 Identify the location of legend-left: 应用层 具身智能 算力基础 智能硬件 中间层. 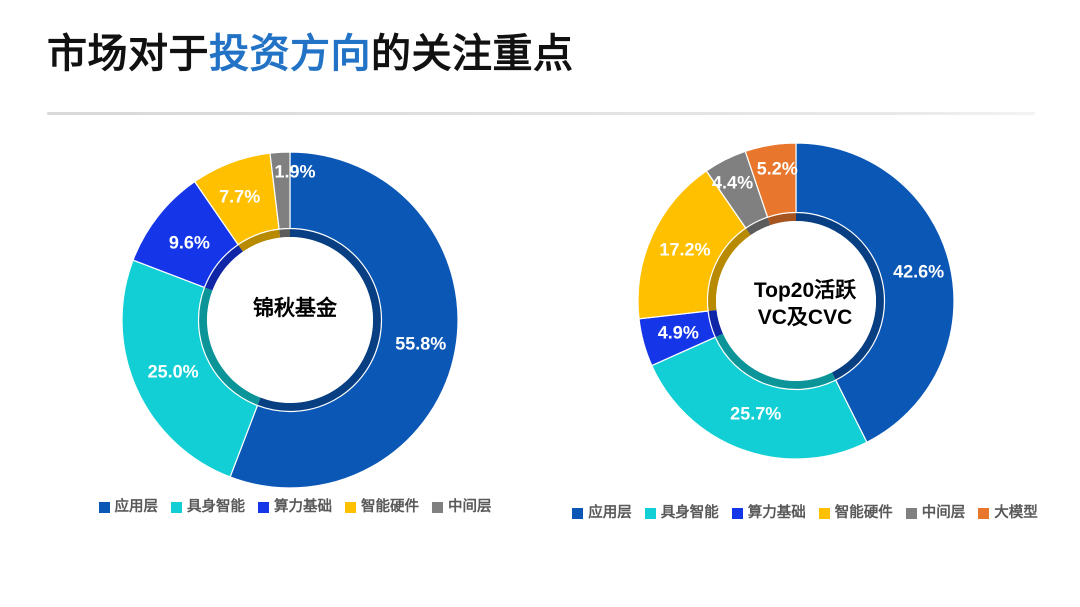
(295, 507).